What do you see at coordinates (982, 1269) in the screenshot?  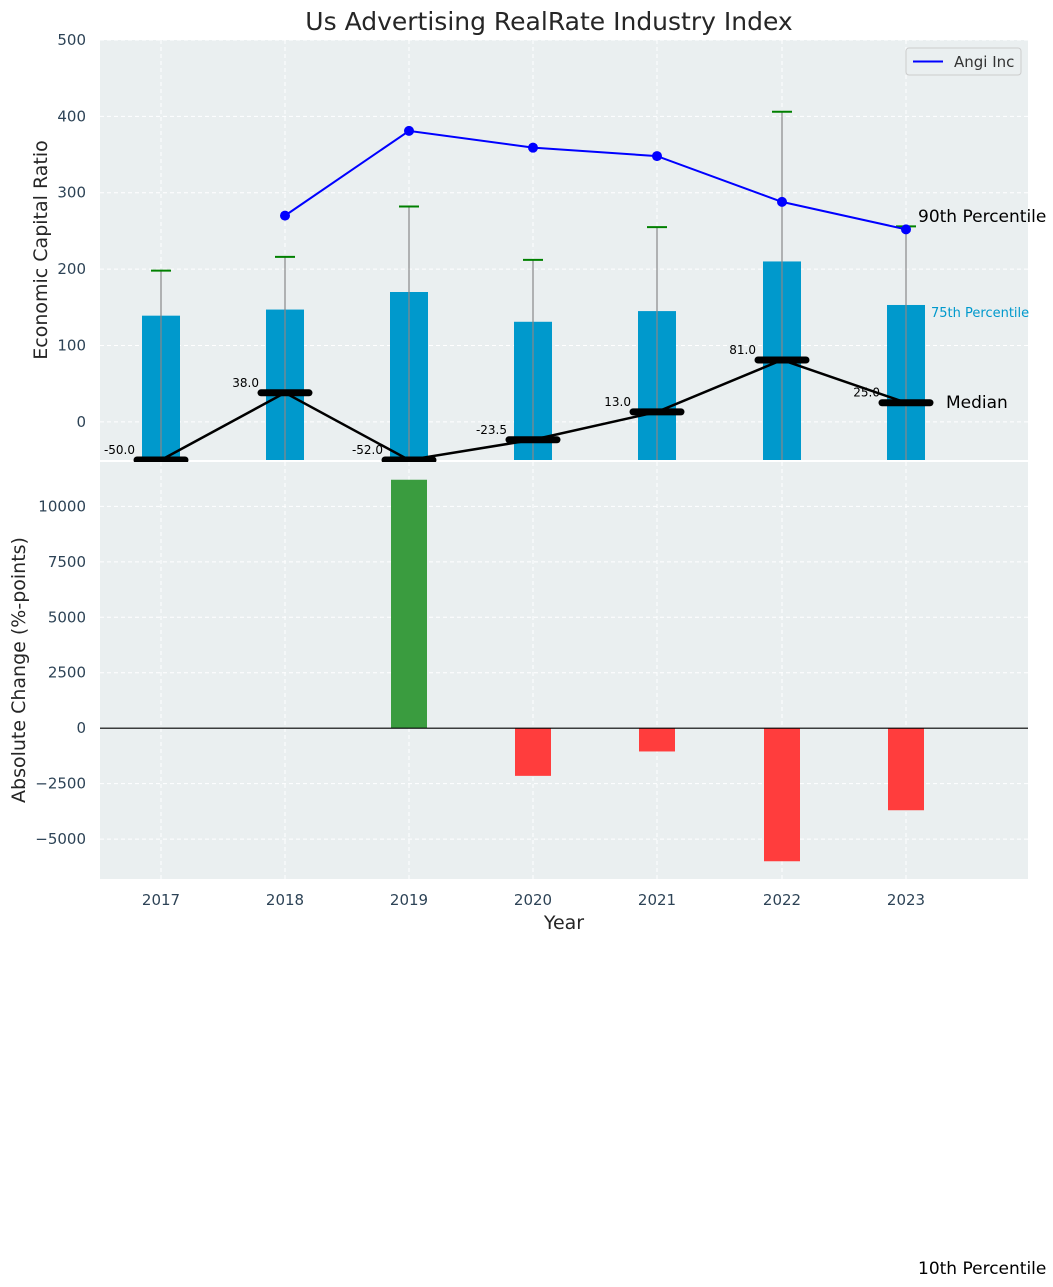 I see `p10-annotation: 10th Percentile` at bounding box center [982, 1269].